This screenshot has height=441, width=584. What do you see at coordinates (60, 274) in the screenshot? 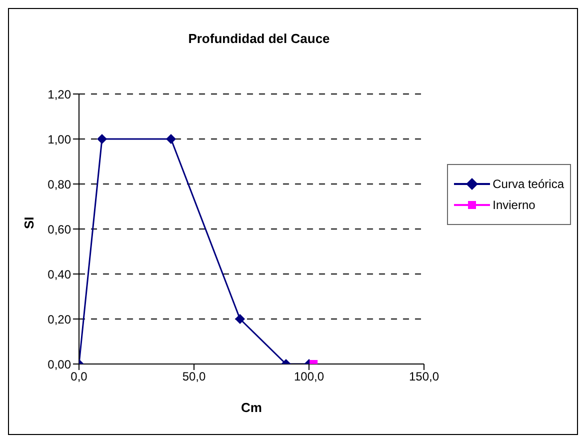
I see `y-tick-label: 0,40` at bounding box center [60, 274].